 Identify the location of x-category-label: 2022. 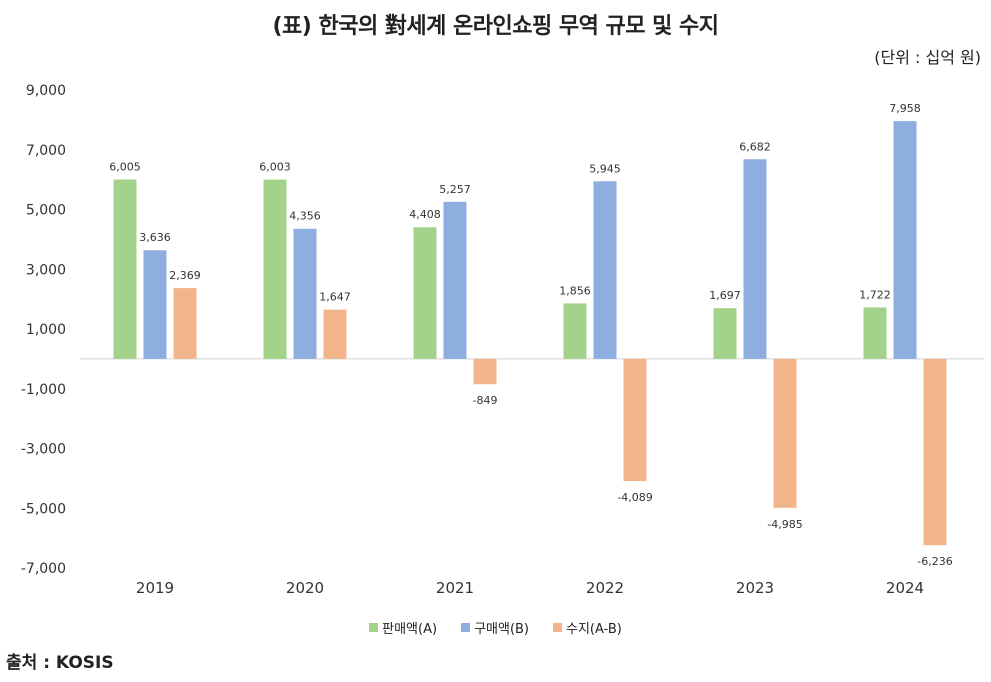
(605, 588).